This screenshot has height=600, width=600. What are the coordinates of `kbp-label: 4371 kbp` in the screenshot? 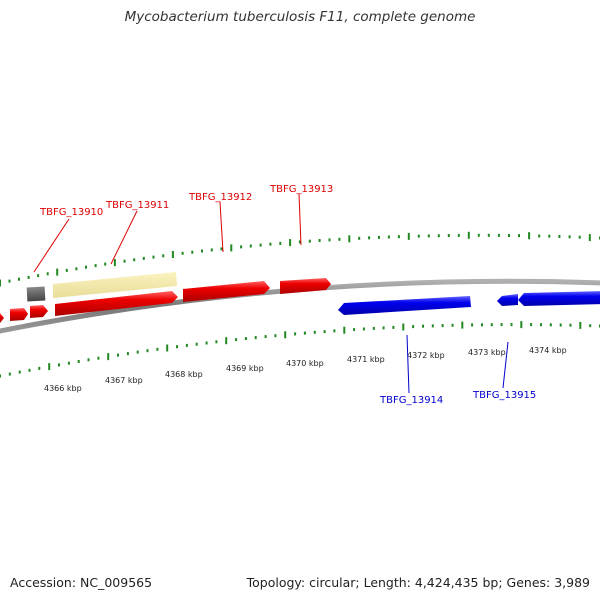 It's located at (366, 359).